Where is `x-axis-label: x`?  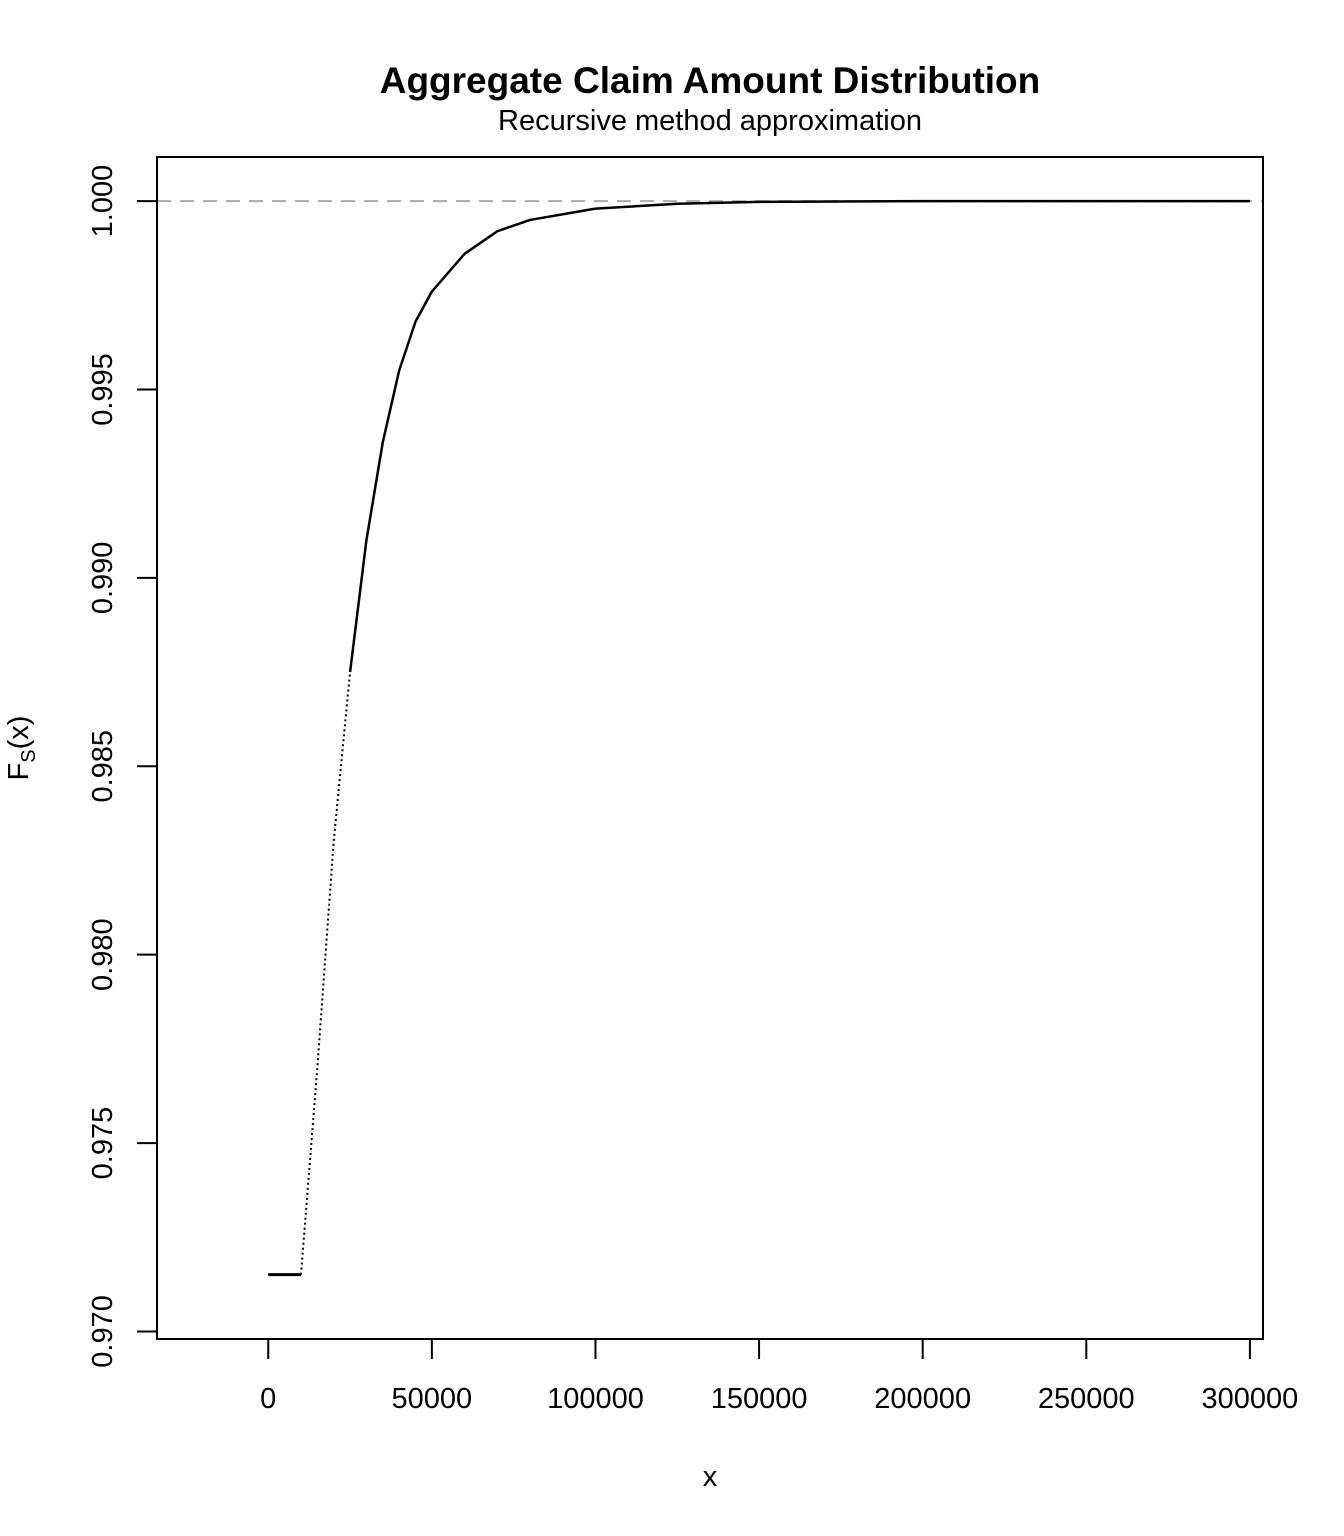 x-axis-label: x is located at coordinates (710, 1477).